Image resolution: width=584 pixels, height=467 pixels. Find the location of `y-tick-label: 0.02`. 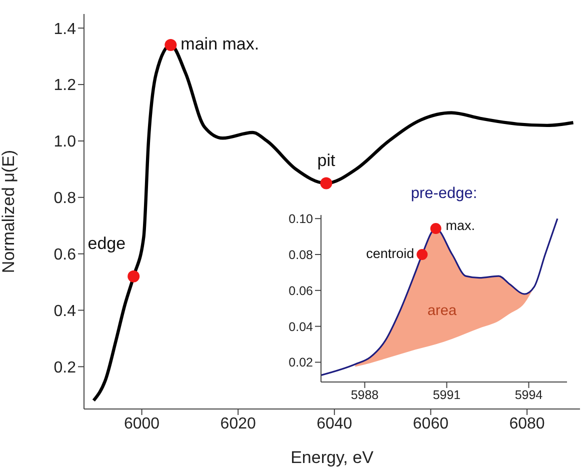

y-tick-label: 0.02 is located at coordinates (301, 363).